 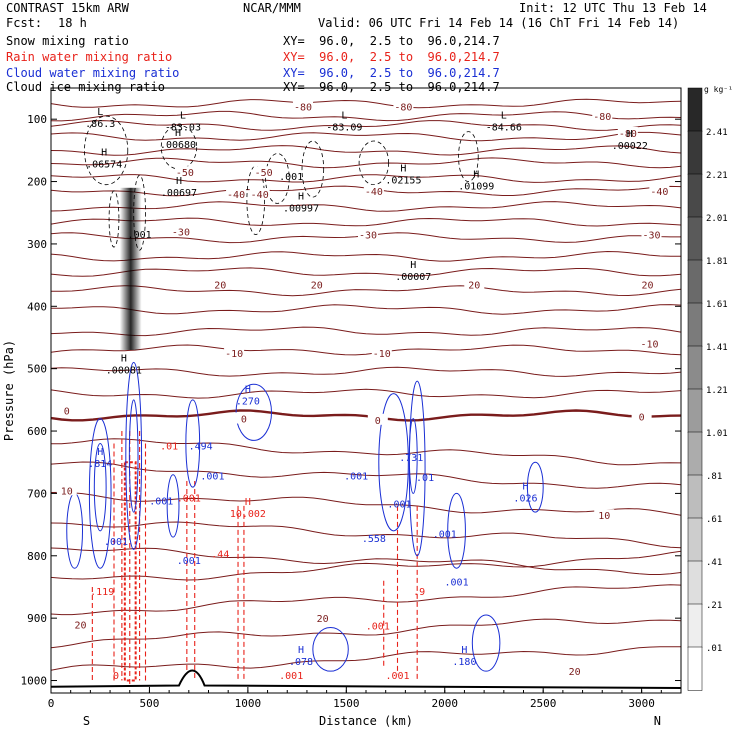 I want to click on init-time: Init: 12 UTC Thu 13 Feb 14, so click(x=613, y=8).